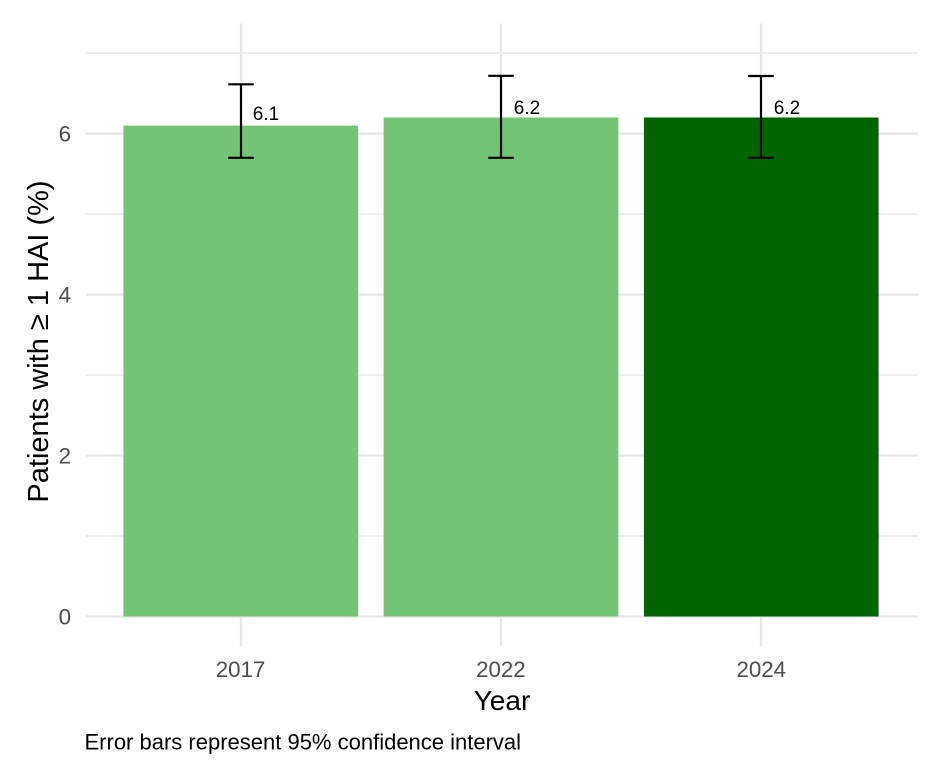 The width and height of the screenshot is (936, 778). I want to click on svg-text: Patients with ≥ 1 HAI (%), so click(39, 341).